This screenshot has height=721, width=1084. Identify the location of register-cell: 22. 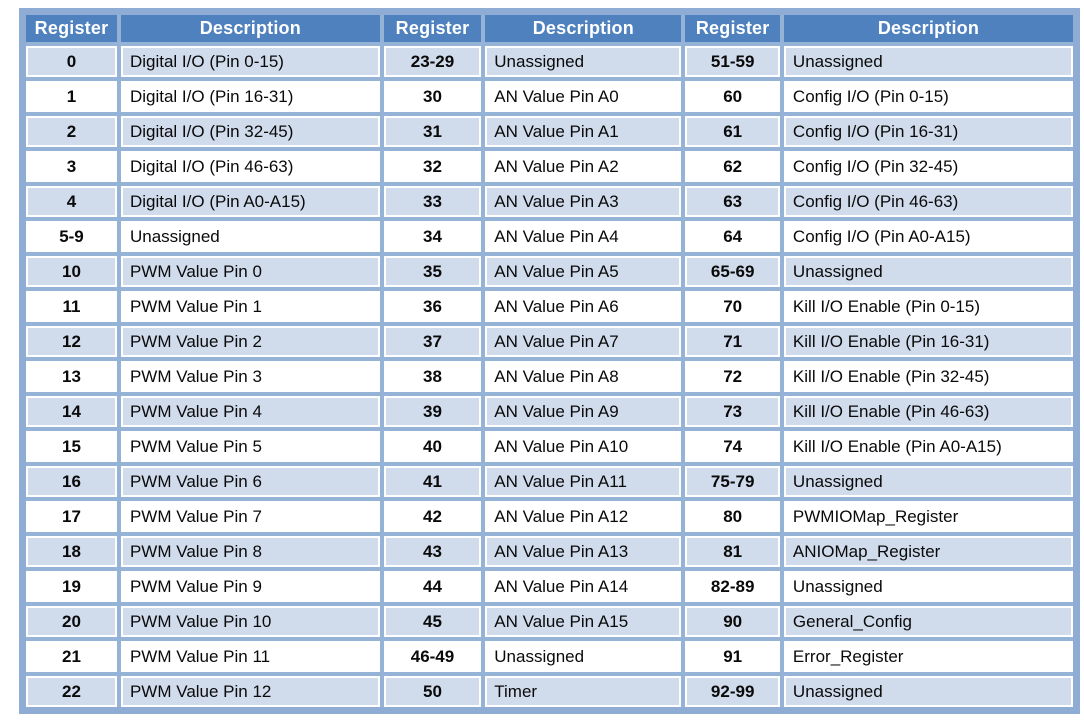
(70, 692).